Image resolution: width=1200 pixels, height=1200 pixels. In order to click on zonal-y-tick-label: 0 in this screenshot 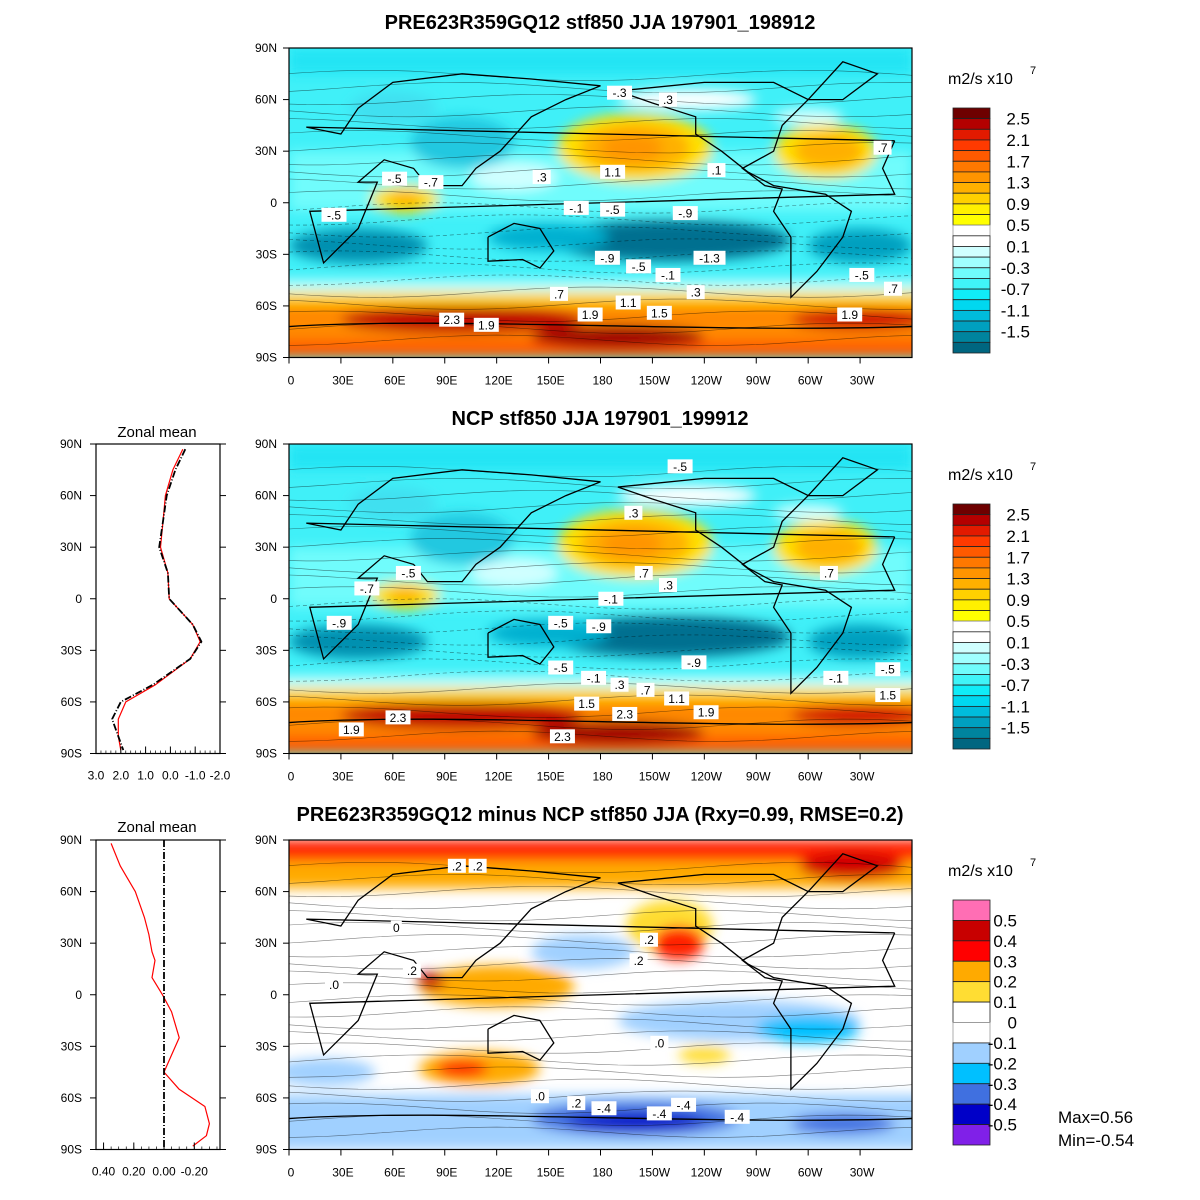, I will do `click(78, 599)`.